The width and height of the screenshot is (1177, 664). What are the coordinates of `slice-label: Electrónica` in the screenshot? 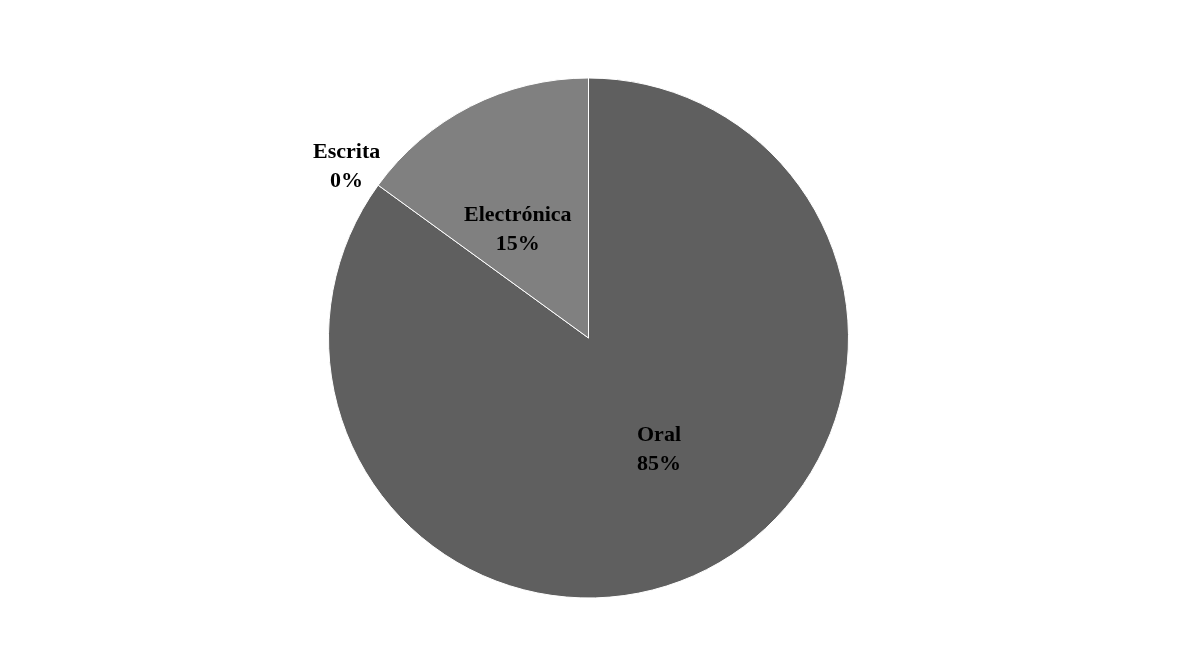 It's located at (518, 213).